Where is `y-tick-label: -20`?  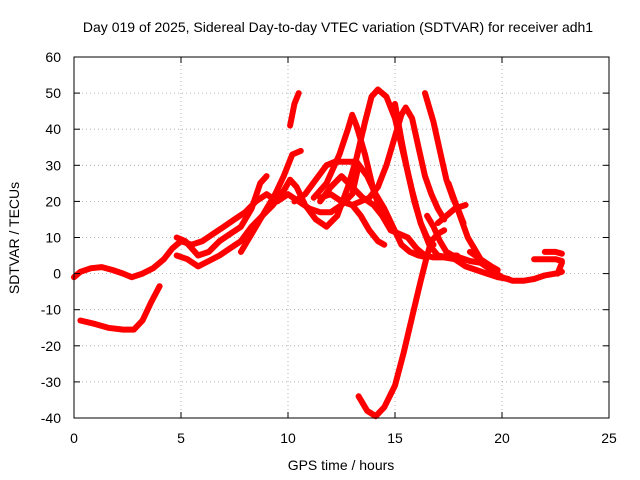
y-tick-label: -20 is located at coordinates (51, 346).